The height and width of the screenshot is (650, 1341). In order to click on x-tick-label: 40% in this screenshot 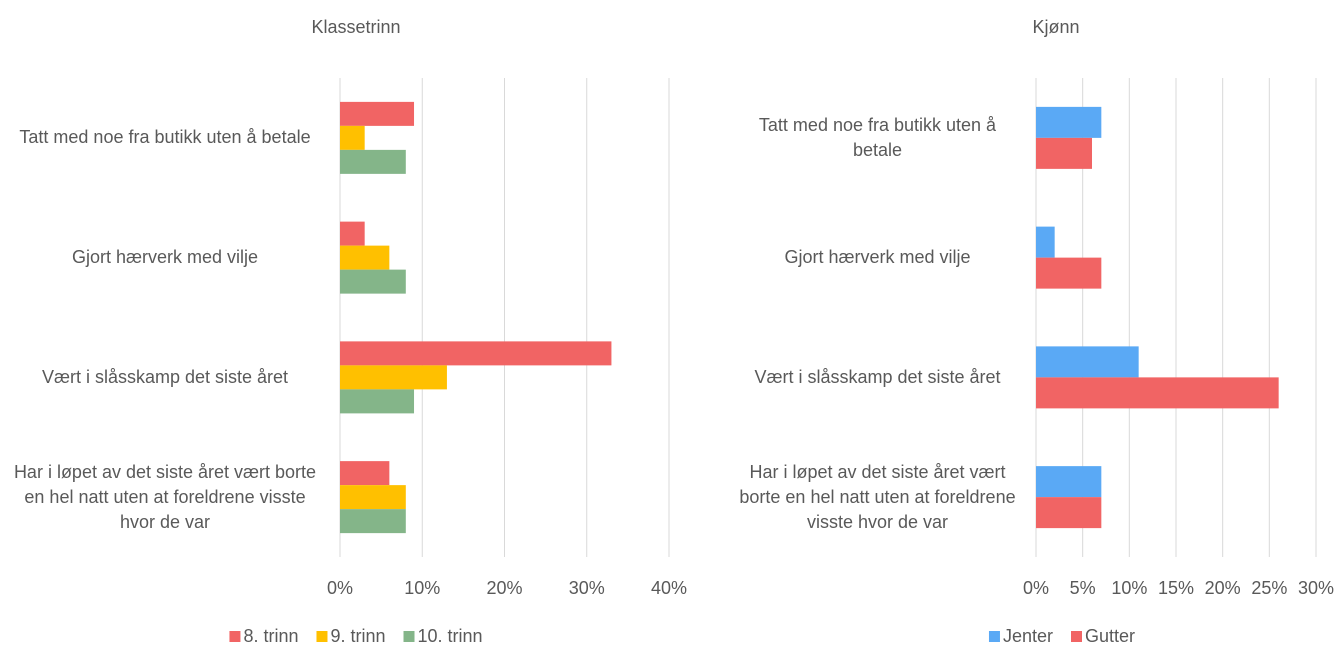, I will do `click(669, 588)`.